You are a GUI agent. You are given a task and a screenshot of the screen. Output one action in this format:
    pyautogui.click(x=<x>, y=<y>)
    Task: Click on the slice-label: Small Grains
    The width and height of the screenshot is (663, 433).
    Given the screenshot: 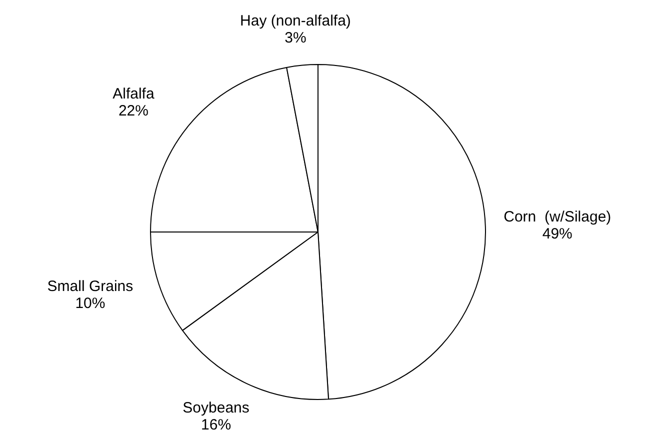 What is the action you would take?
    pyautogui.click(x=90, y=287)
    